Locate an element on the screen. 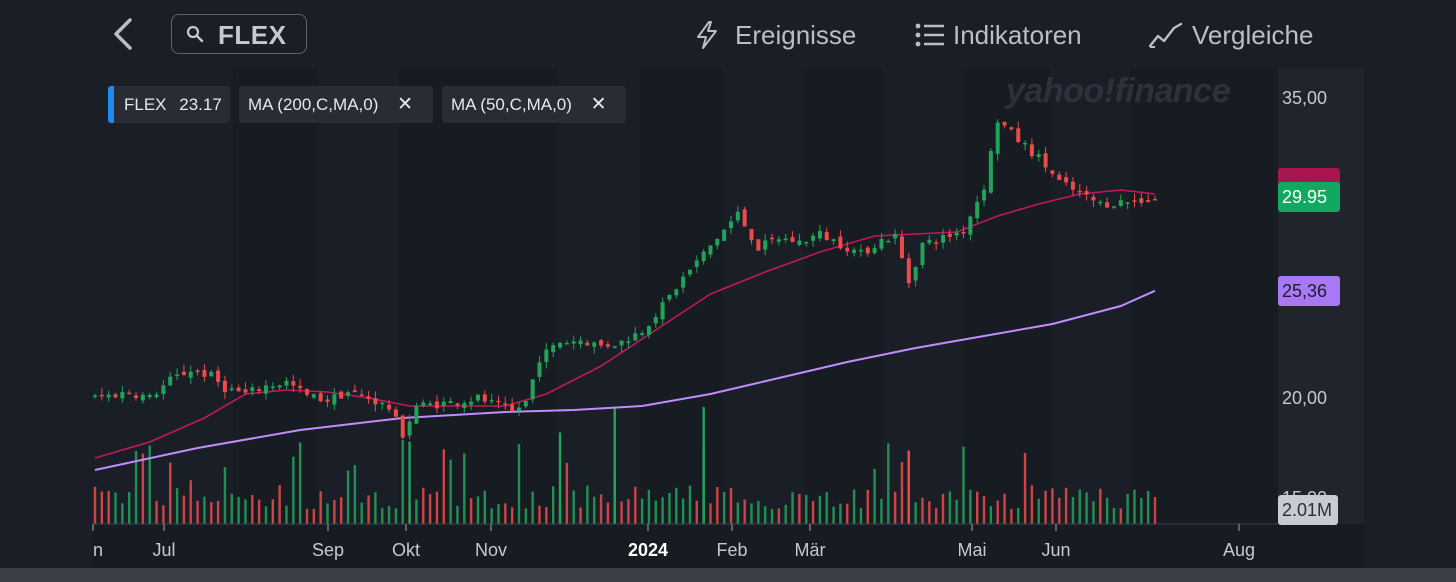 This screenshot has width=1456, height=582. symbol-search: FLEX is located at coordinates (239, 34).